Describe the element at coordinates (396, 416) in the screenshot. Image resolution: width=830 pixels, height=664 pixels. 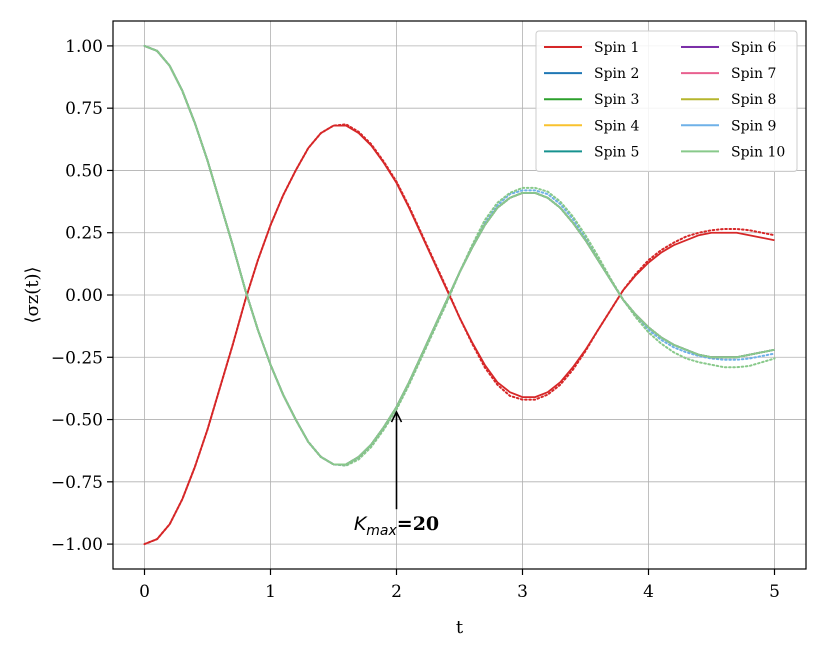
I see `annotation-arrowhead` at that location.